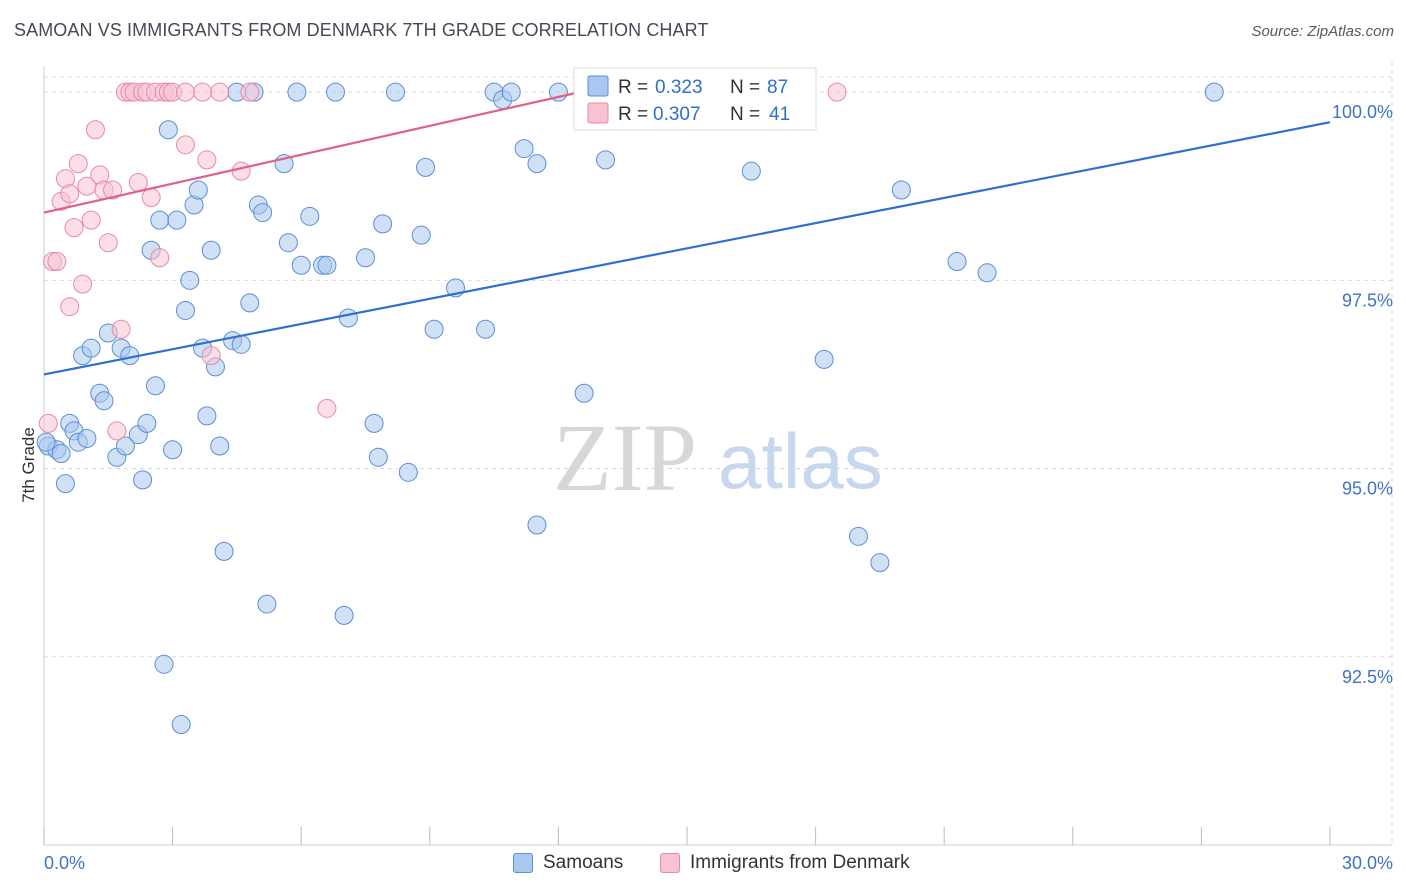 This screenshot has height=892, width=1406. What do you see at coordinates (633, 87) in the screenshot?
I see `legend-r-label-1: R =` at bounding box center [633, 87].